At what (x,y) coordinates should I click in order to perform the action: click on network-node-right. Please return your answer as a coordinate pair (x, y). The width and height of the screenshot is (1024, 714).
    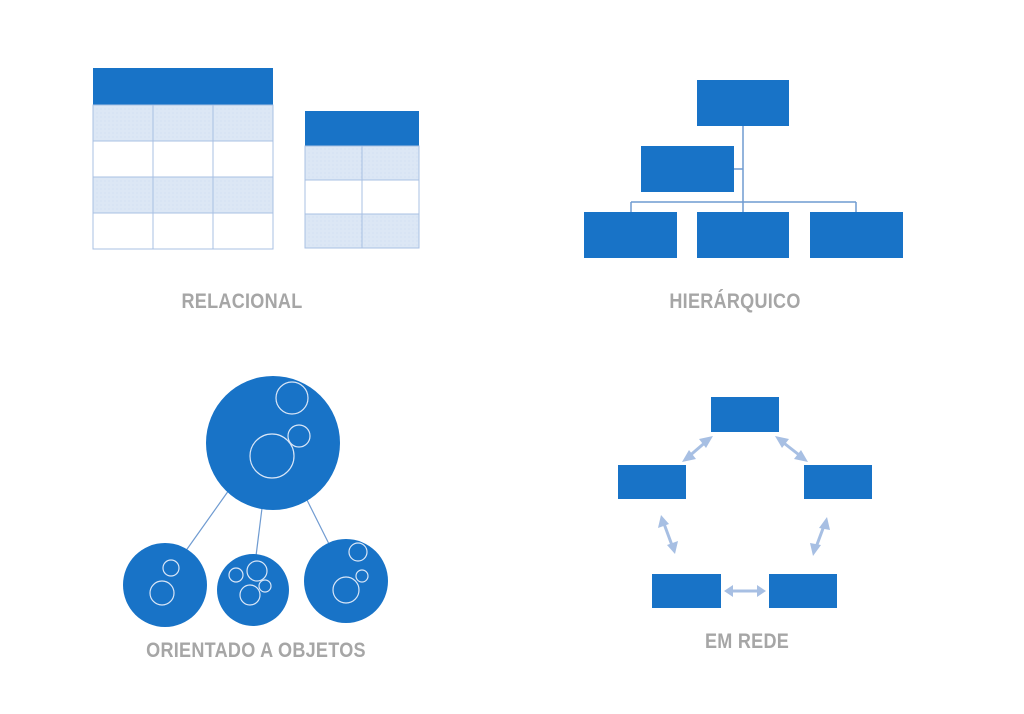
    Looking at the image, I should click on (838, 482).